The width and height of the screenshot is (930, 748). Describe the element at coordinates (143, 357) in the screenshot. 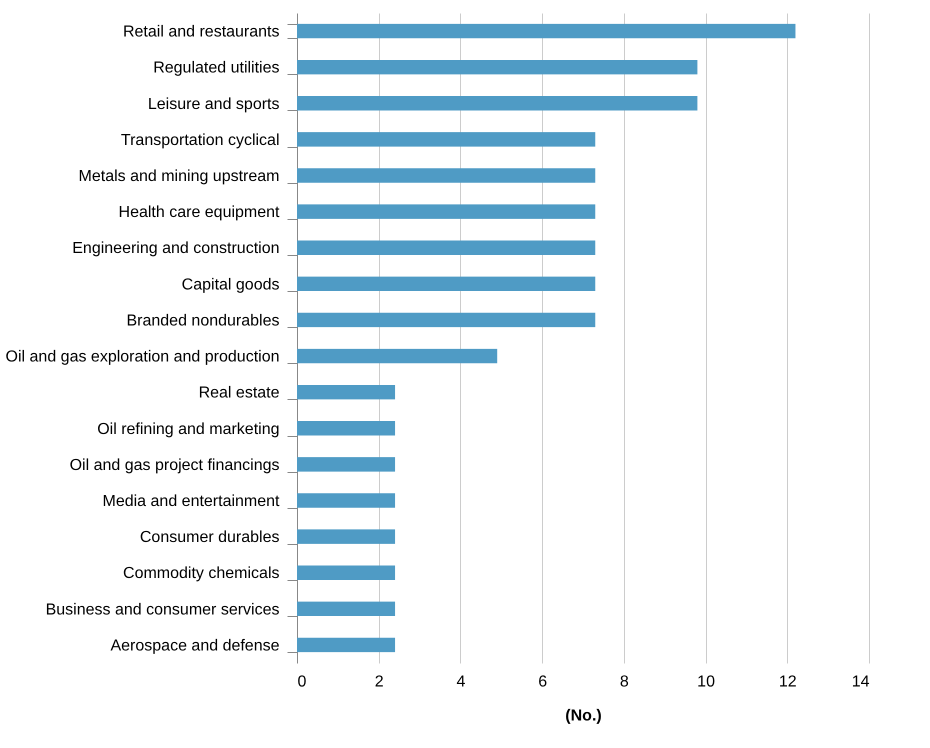

I see `y-tick-label: Oil and gas exploration and production` at that location.